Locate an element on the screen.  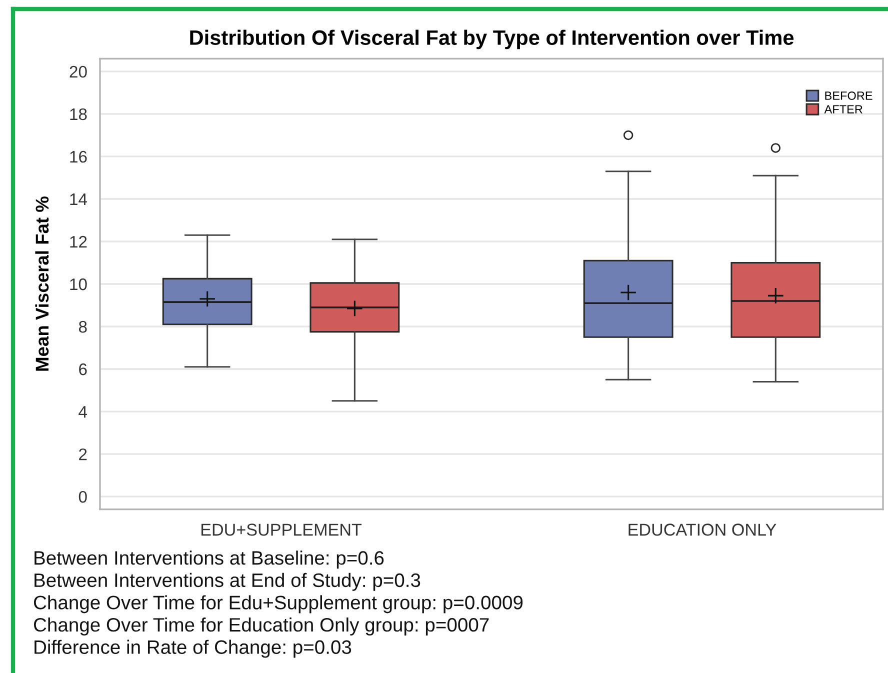
y-tick-label: 12 is located at coordinates (78, 242).